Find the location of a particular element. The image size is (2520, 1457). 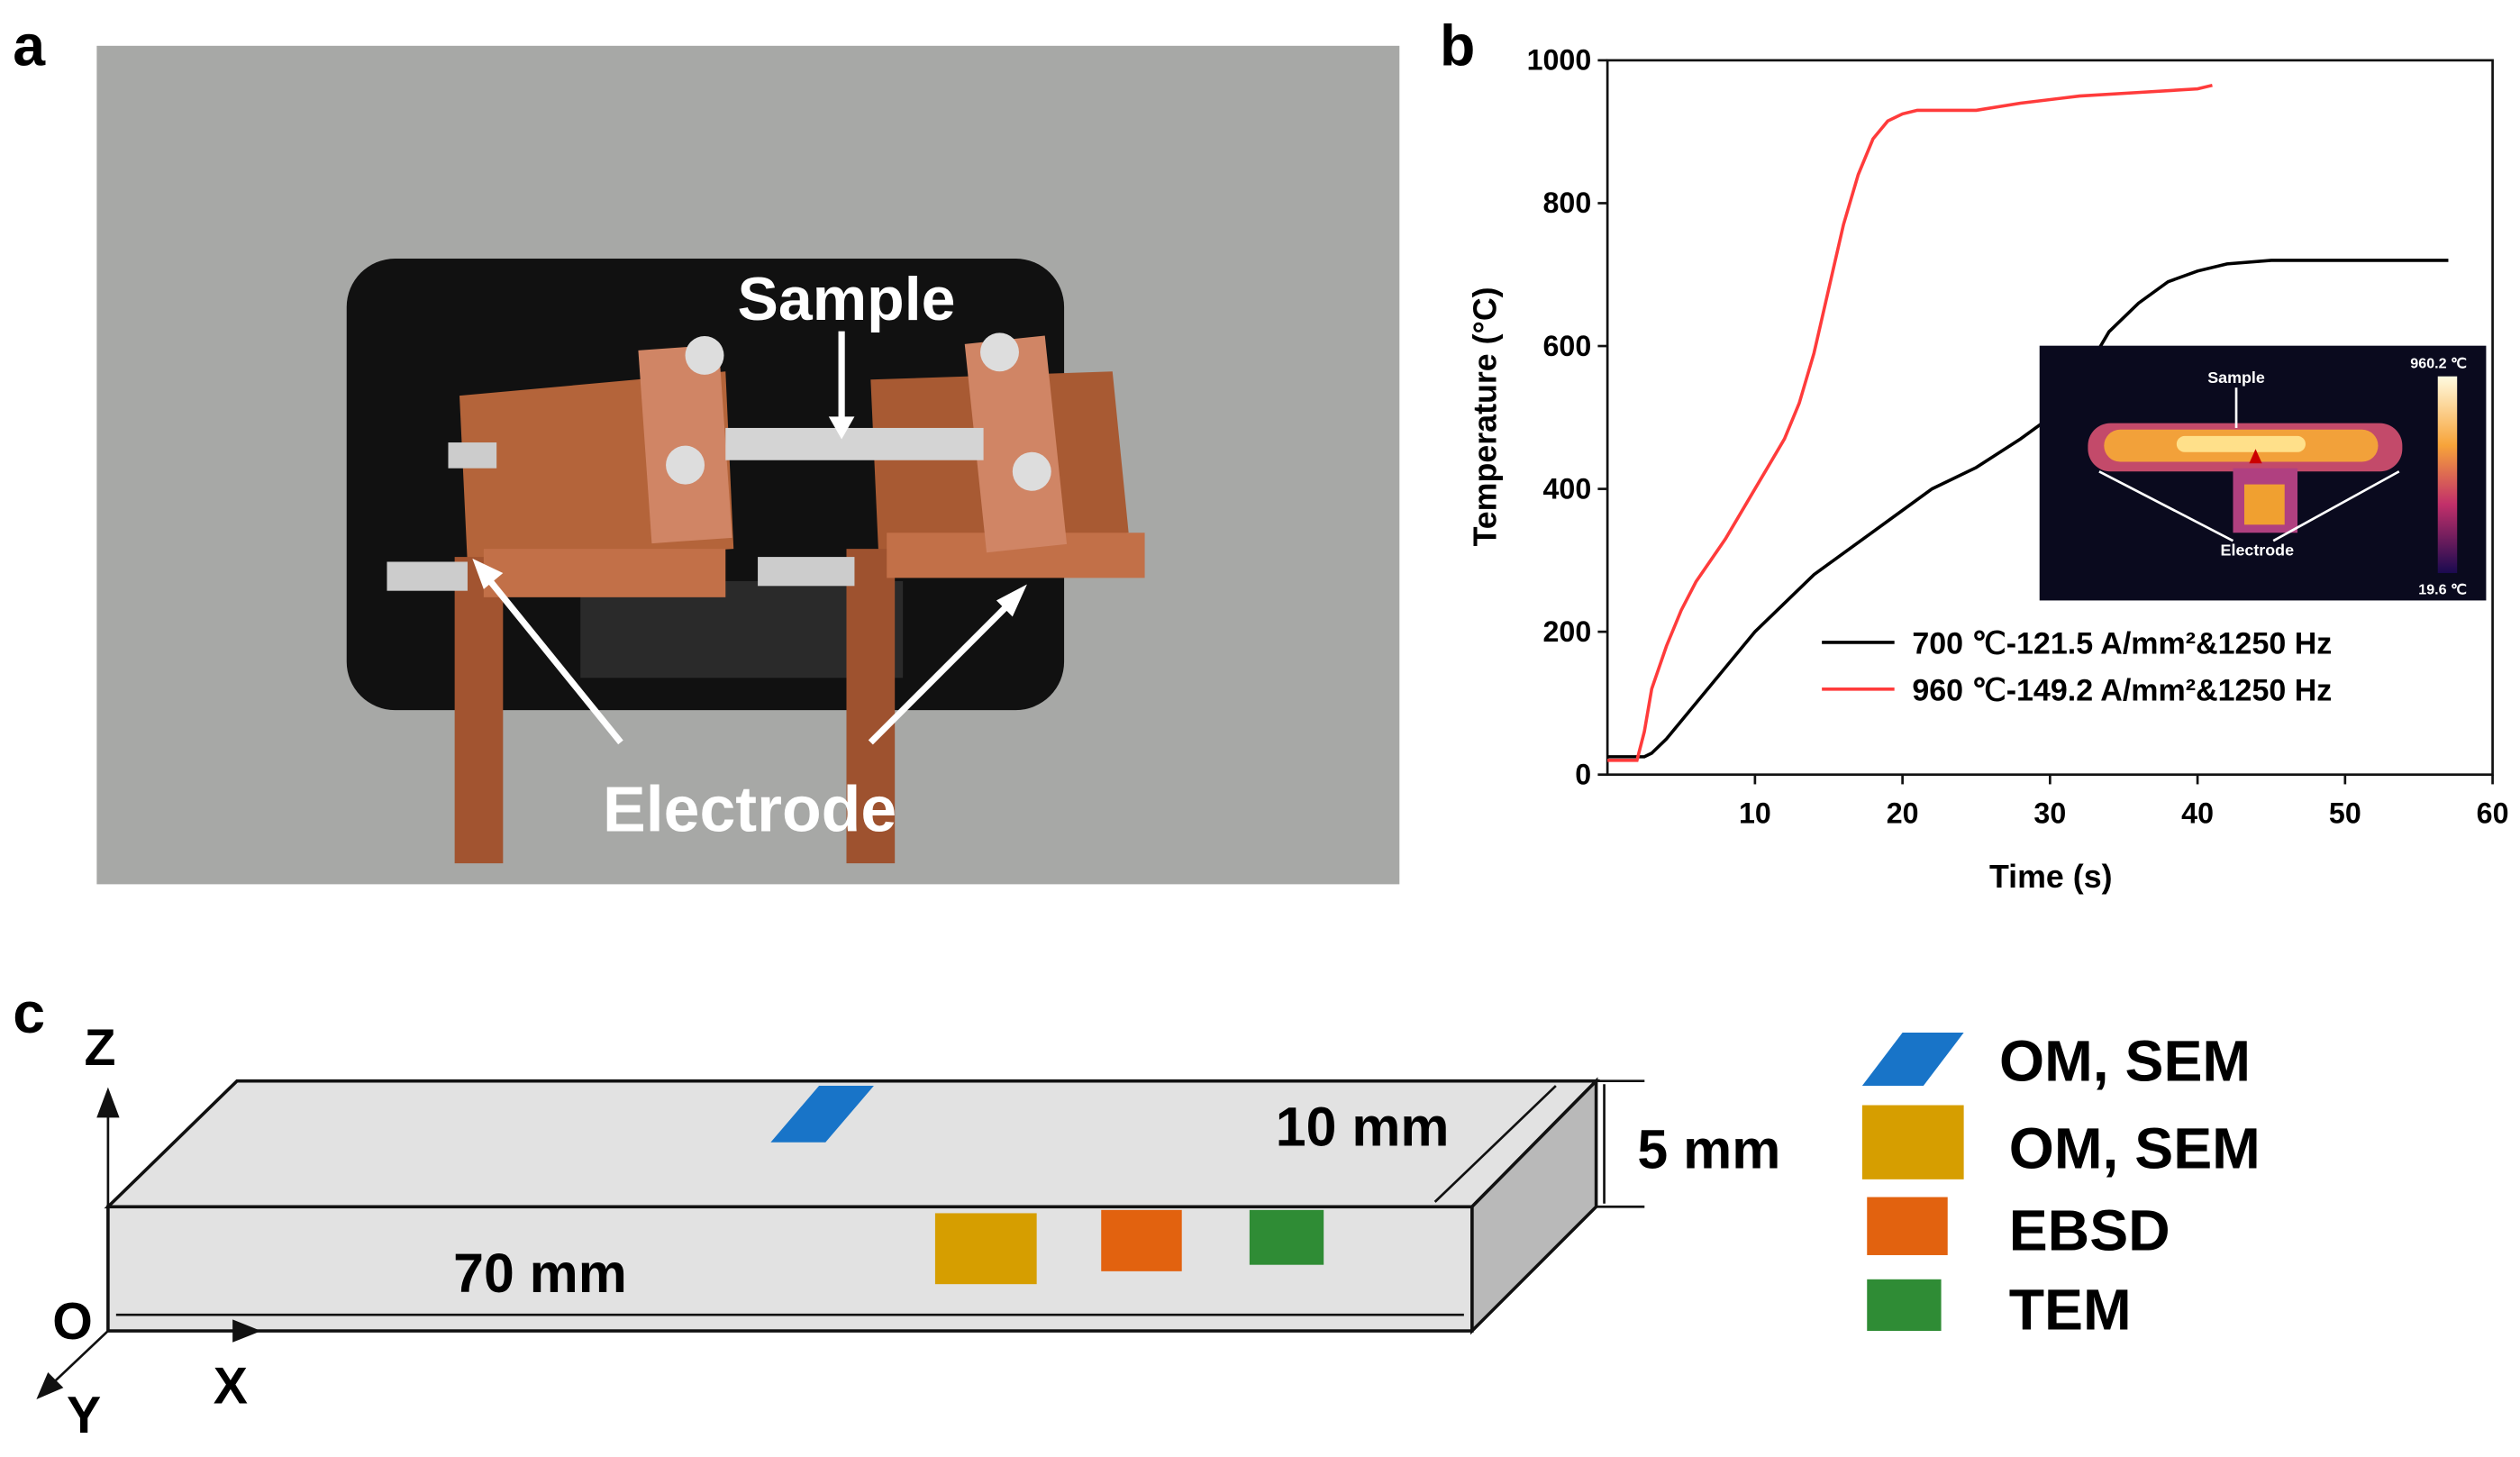

x-tick-label: 40 is located at coordinates (2197, 813).